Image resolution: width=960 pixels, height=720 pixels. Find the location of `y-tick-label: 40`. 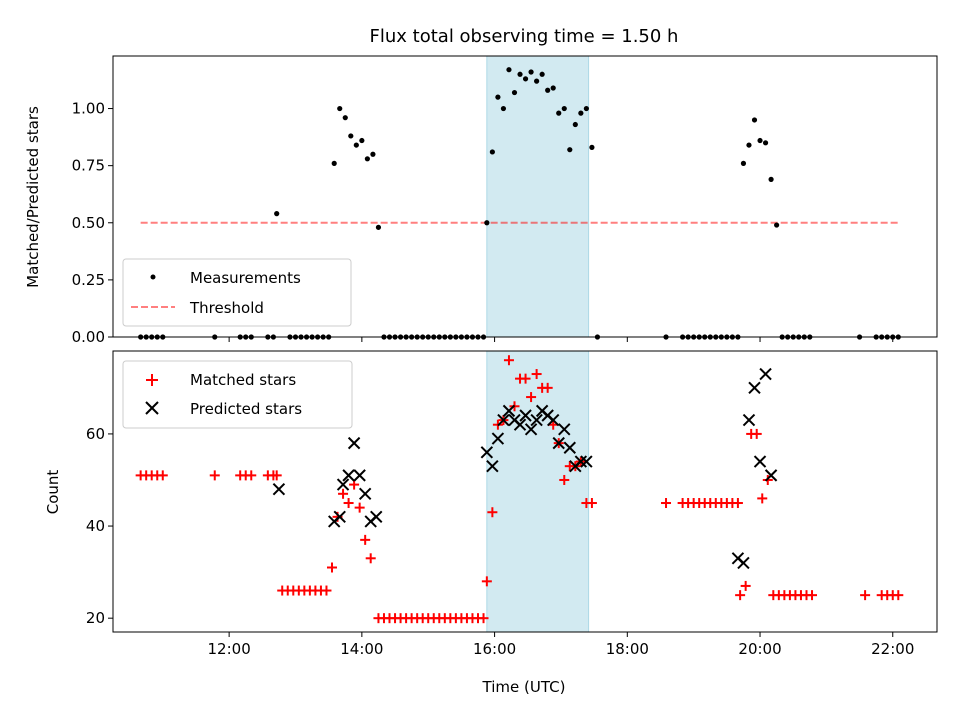

y-tick-label: 40 is located at coordinates (95, 526).